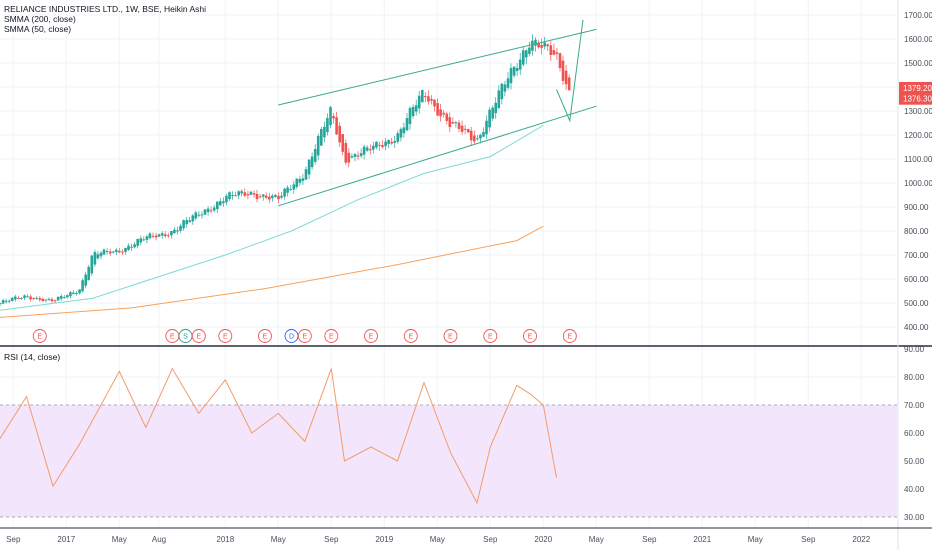  I want to click on earnings-event-markers: EEESEEEDEEEEEEEE, so click(304, 336).